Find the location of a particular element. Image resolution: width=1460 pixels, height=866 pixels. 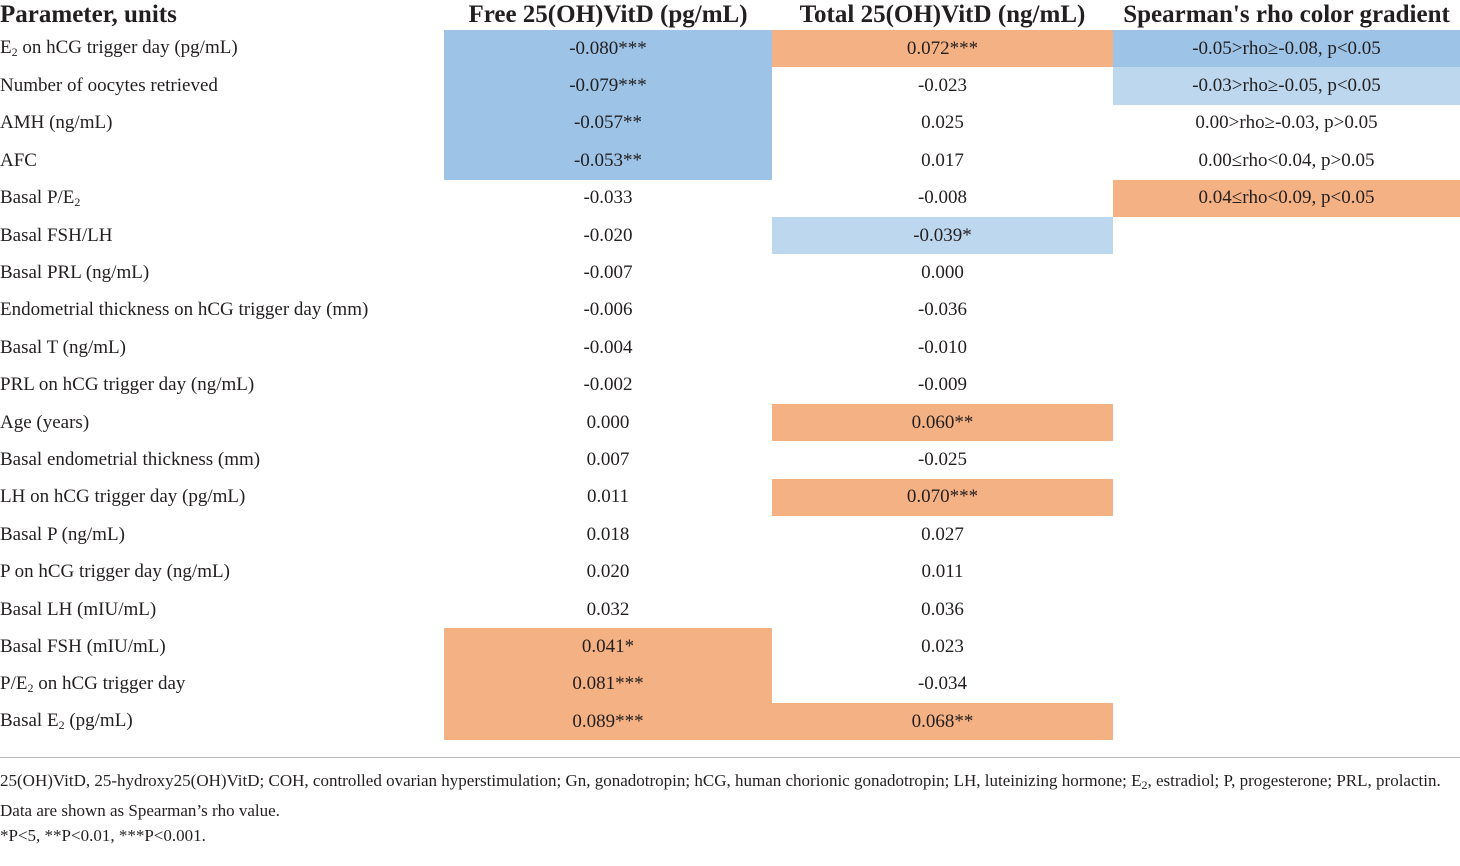

param-cell: Basal P (ng/mL) is located at coordinates (62, 534).